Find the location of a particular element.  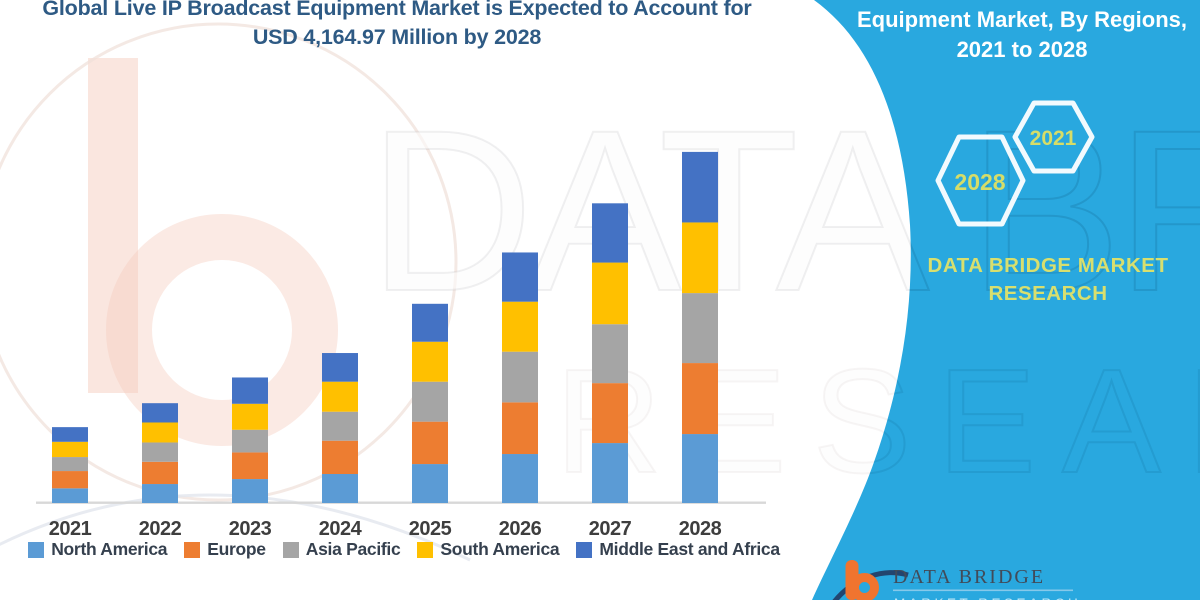

hexagon-2028-label: 2028 is located at coordinates (979, 182).